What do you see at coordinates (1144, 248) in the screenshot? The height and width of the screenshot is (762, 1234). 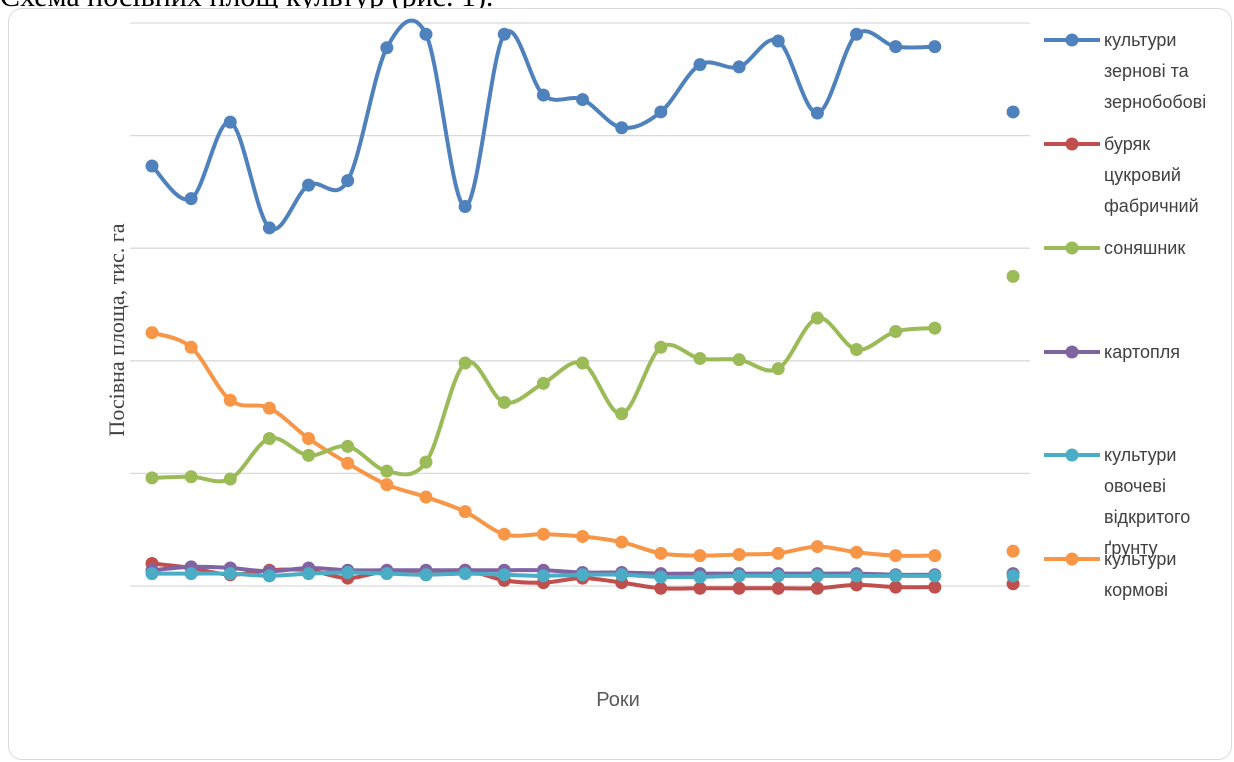 I see `legend-label: соняшник` at bounding box center [1144, 248].